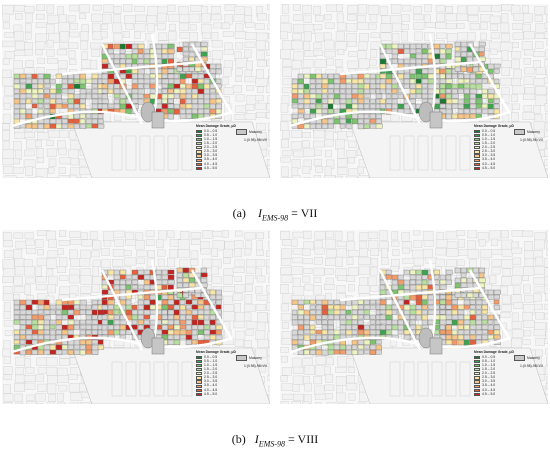 The height and width of the screenshot is (452, 550). I want to click on street, so click(212, 305).